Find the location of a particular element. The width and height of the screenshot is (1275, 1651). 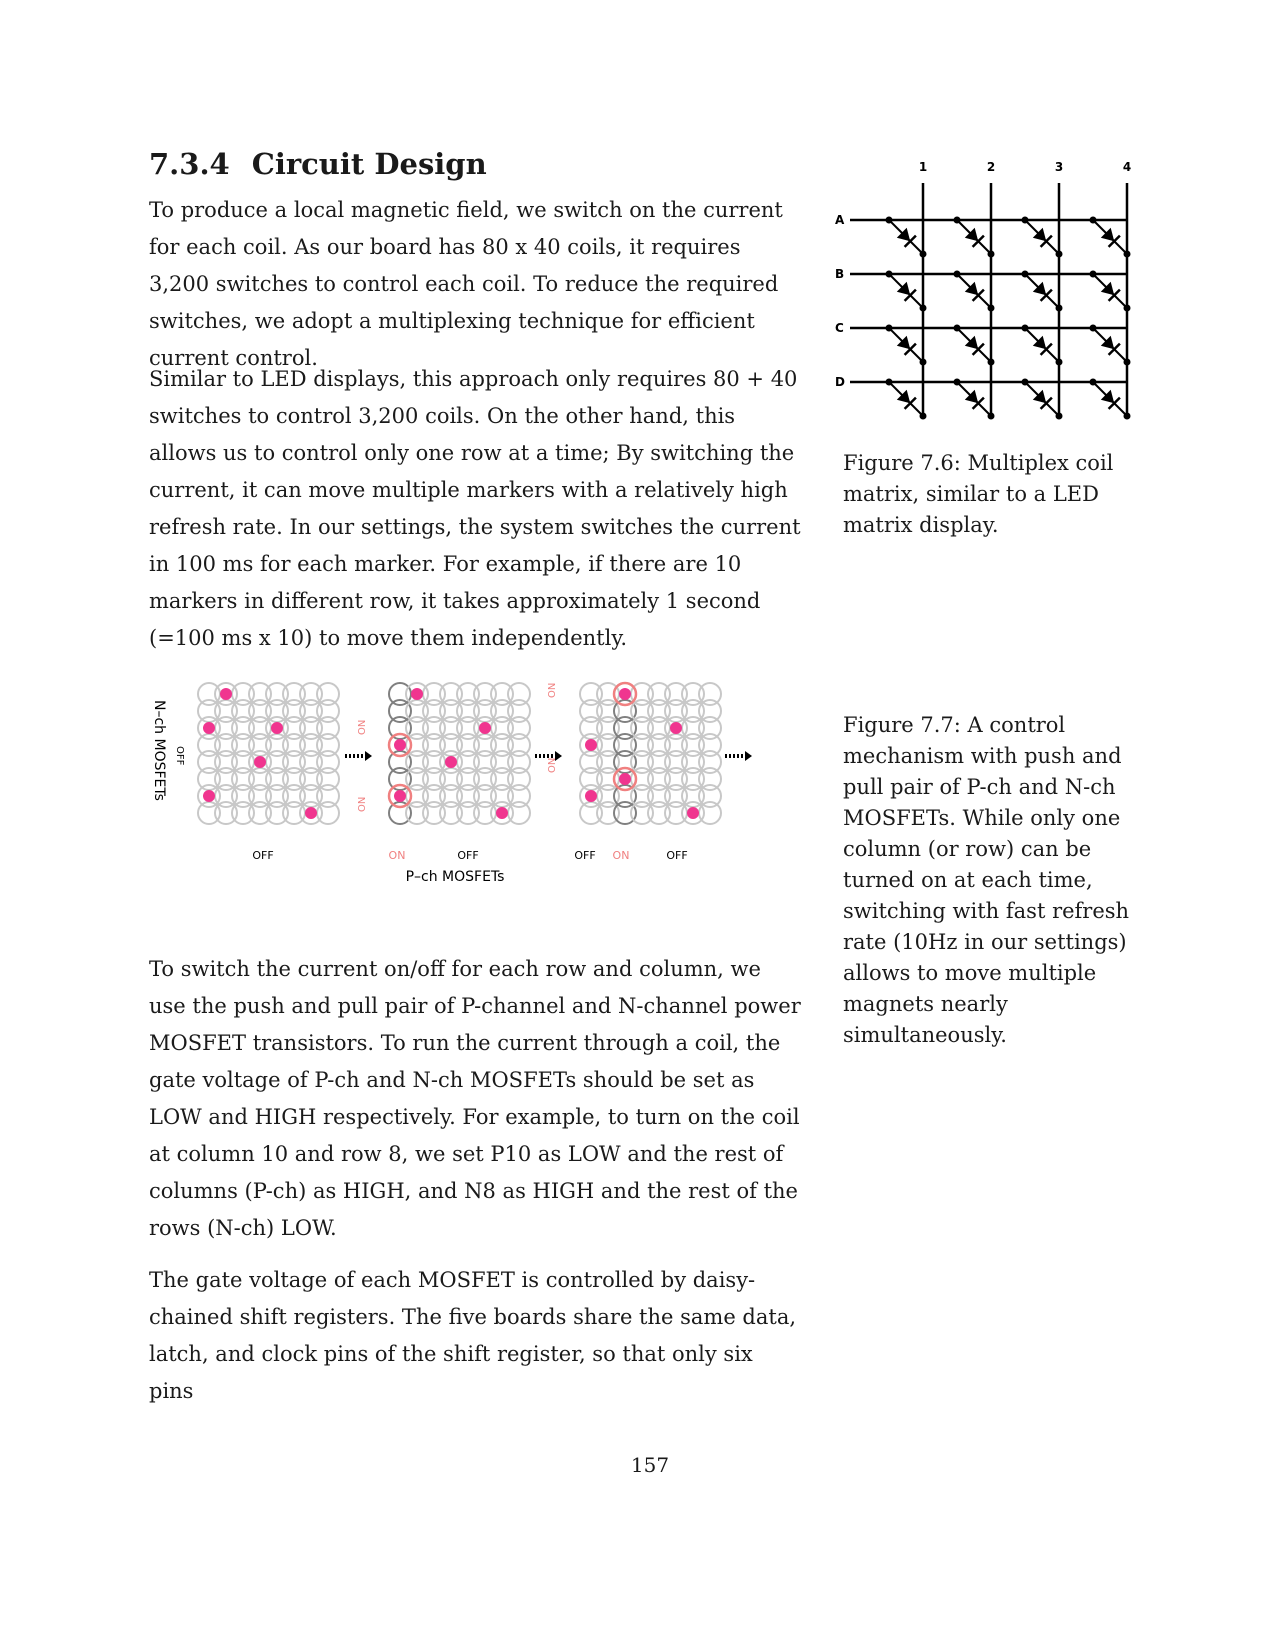

p-off-label: OFF is located at coordinates (584, 855).